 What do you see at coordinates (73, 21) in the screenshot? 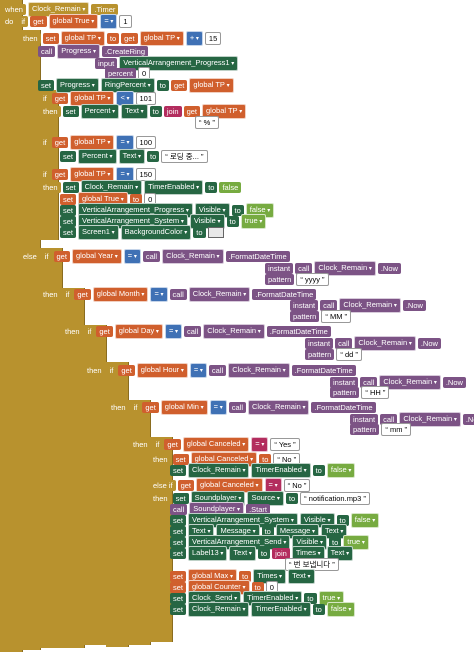
I see `block-token: global True` at bounding box center [73, 21].